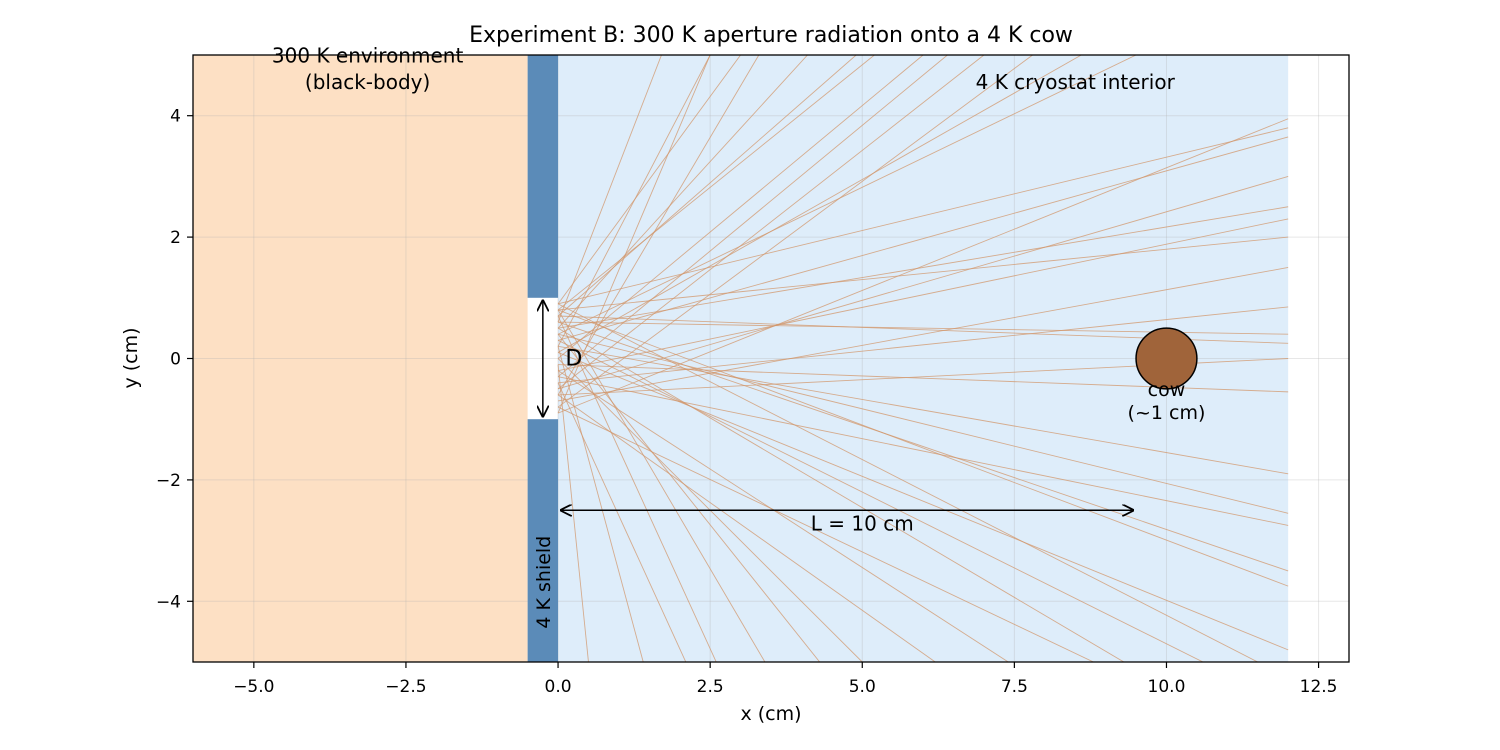 The image size is (1500, 750). I want to click on aperture-label: D, so click(573, 359).